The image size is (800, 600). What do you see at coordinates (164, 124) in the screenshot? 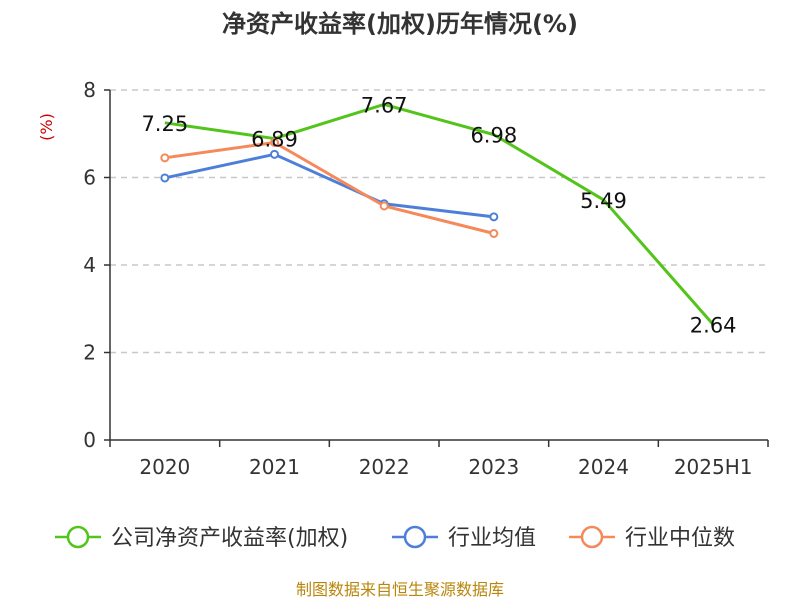
I see `data-label: 7.25` at bounding box center [164, 124].